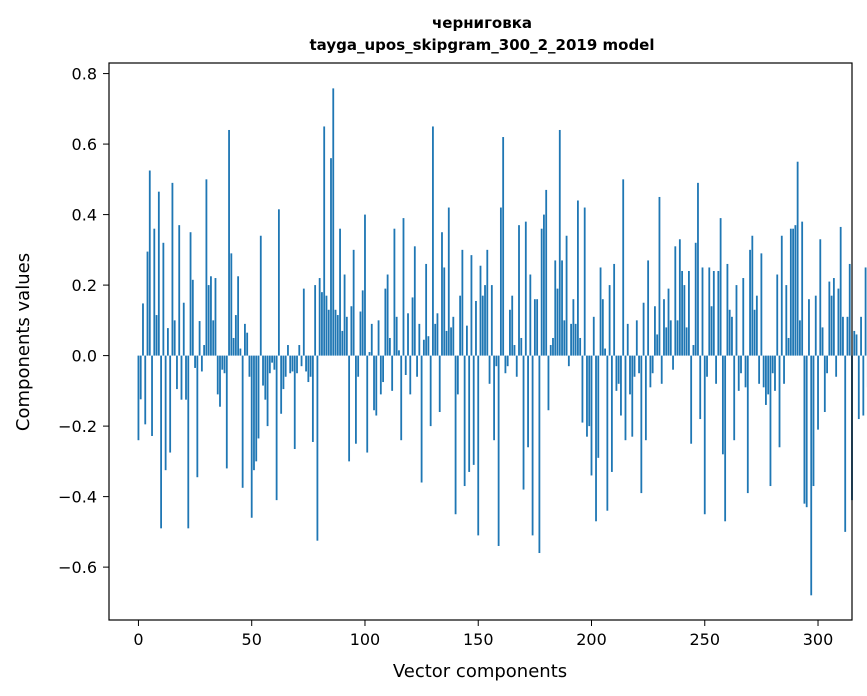  What do you see at coordinates (591, 639) in the screenshot?
I see `x-tick-label: 200` at bounding box center [591, 639].